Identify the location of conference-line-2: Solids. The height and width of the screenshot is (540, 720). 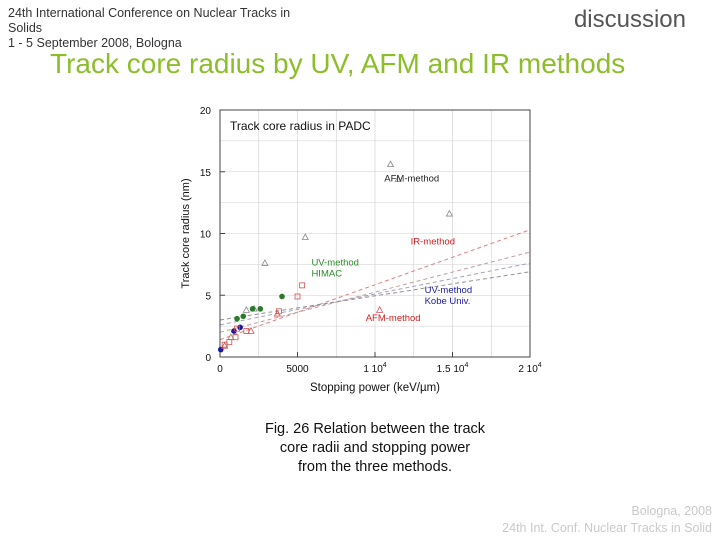
(25, 28).